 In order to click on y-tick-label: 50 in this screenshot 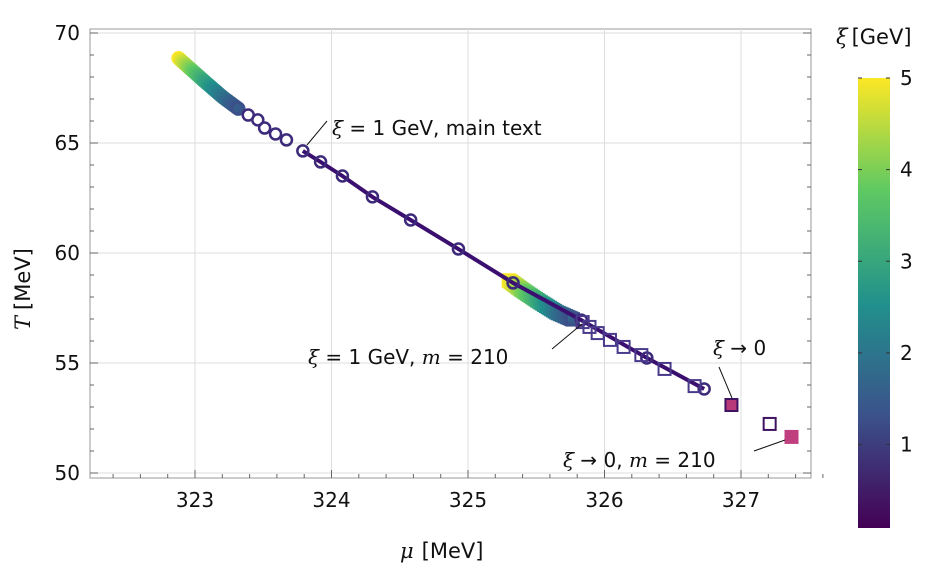, I will do `click(67, 473)`.